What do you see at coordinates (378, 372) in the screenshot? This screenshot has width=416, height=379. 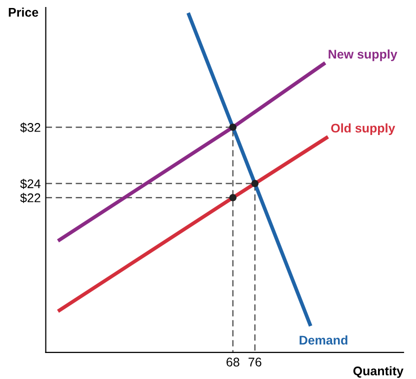 I see `x-axis-title: Quantity` at bounding box center [378, 372].